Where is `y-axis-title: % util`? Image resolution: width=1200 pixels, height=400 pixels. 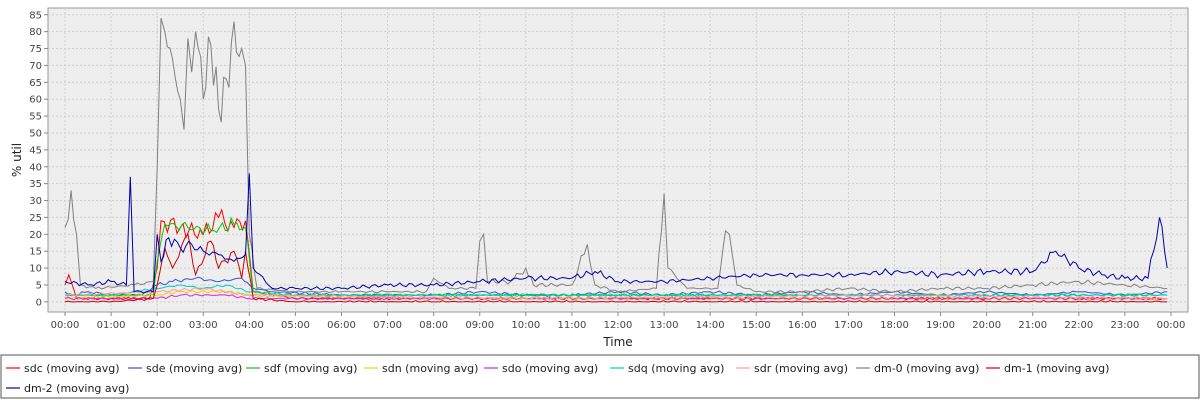
y-axis-title: % util is located at coordinates (17, 160).